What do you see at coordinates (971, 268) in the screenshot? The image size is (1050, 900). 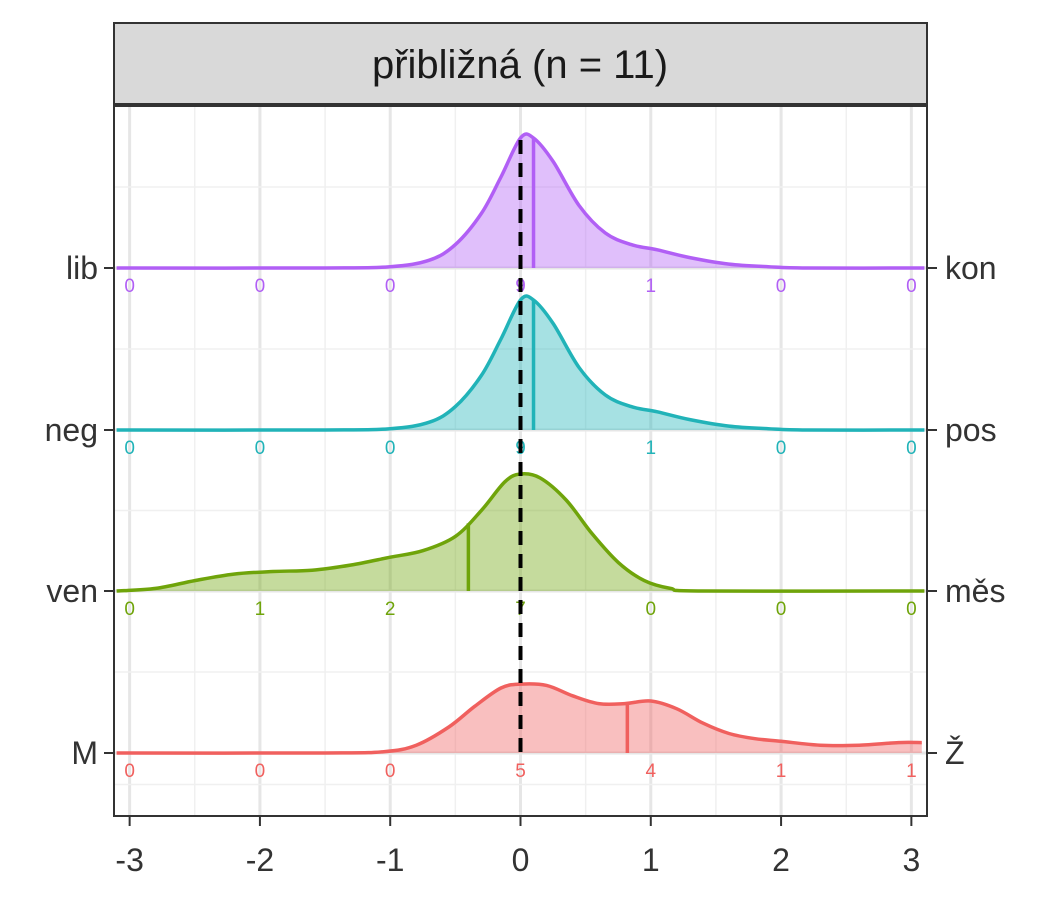 I see `y-right-label-kon: kon` at bounding box center [971, 268].